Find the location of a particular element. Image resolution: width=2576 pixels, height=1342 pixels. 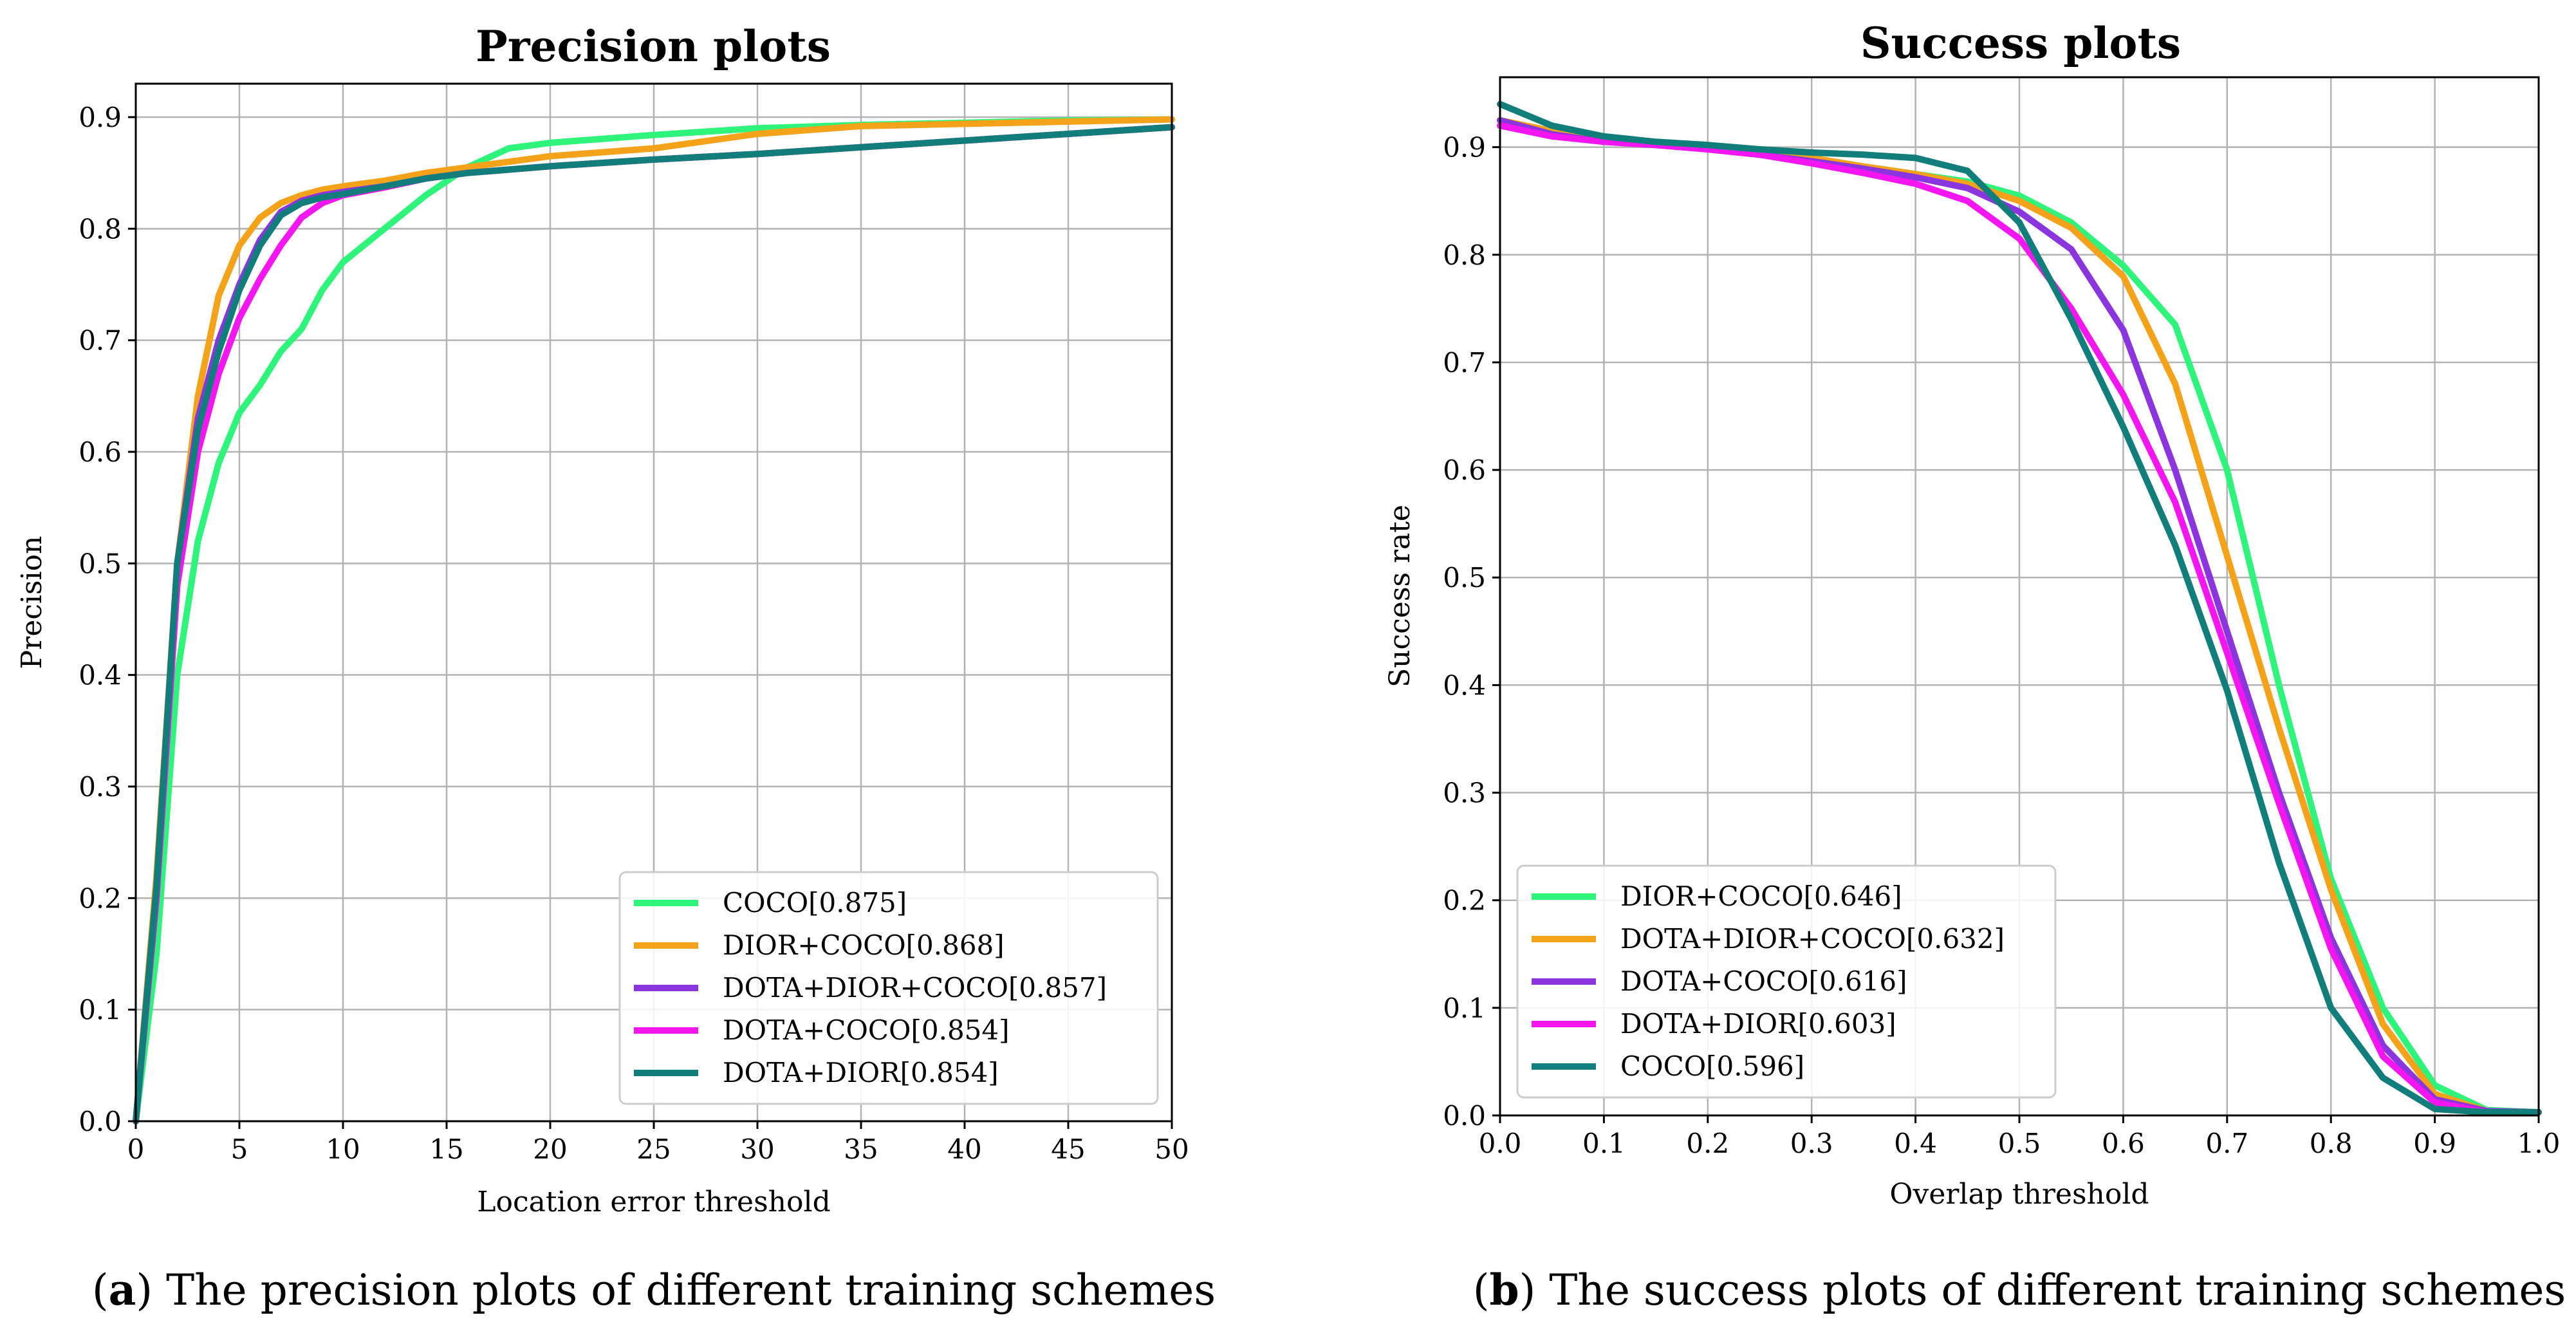

chart-title: Precision plots is located at coordinates (653, 46).